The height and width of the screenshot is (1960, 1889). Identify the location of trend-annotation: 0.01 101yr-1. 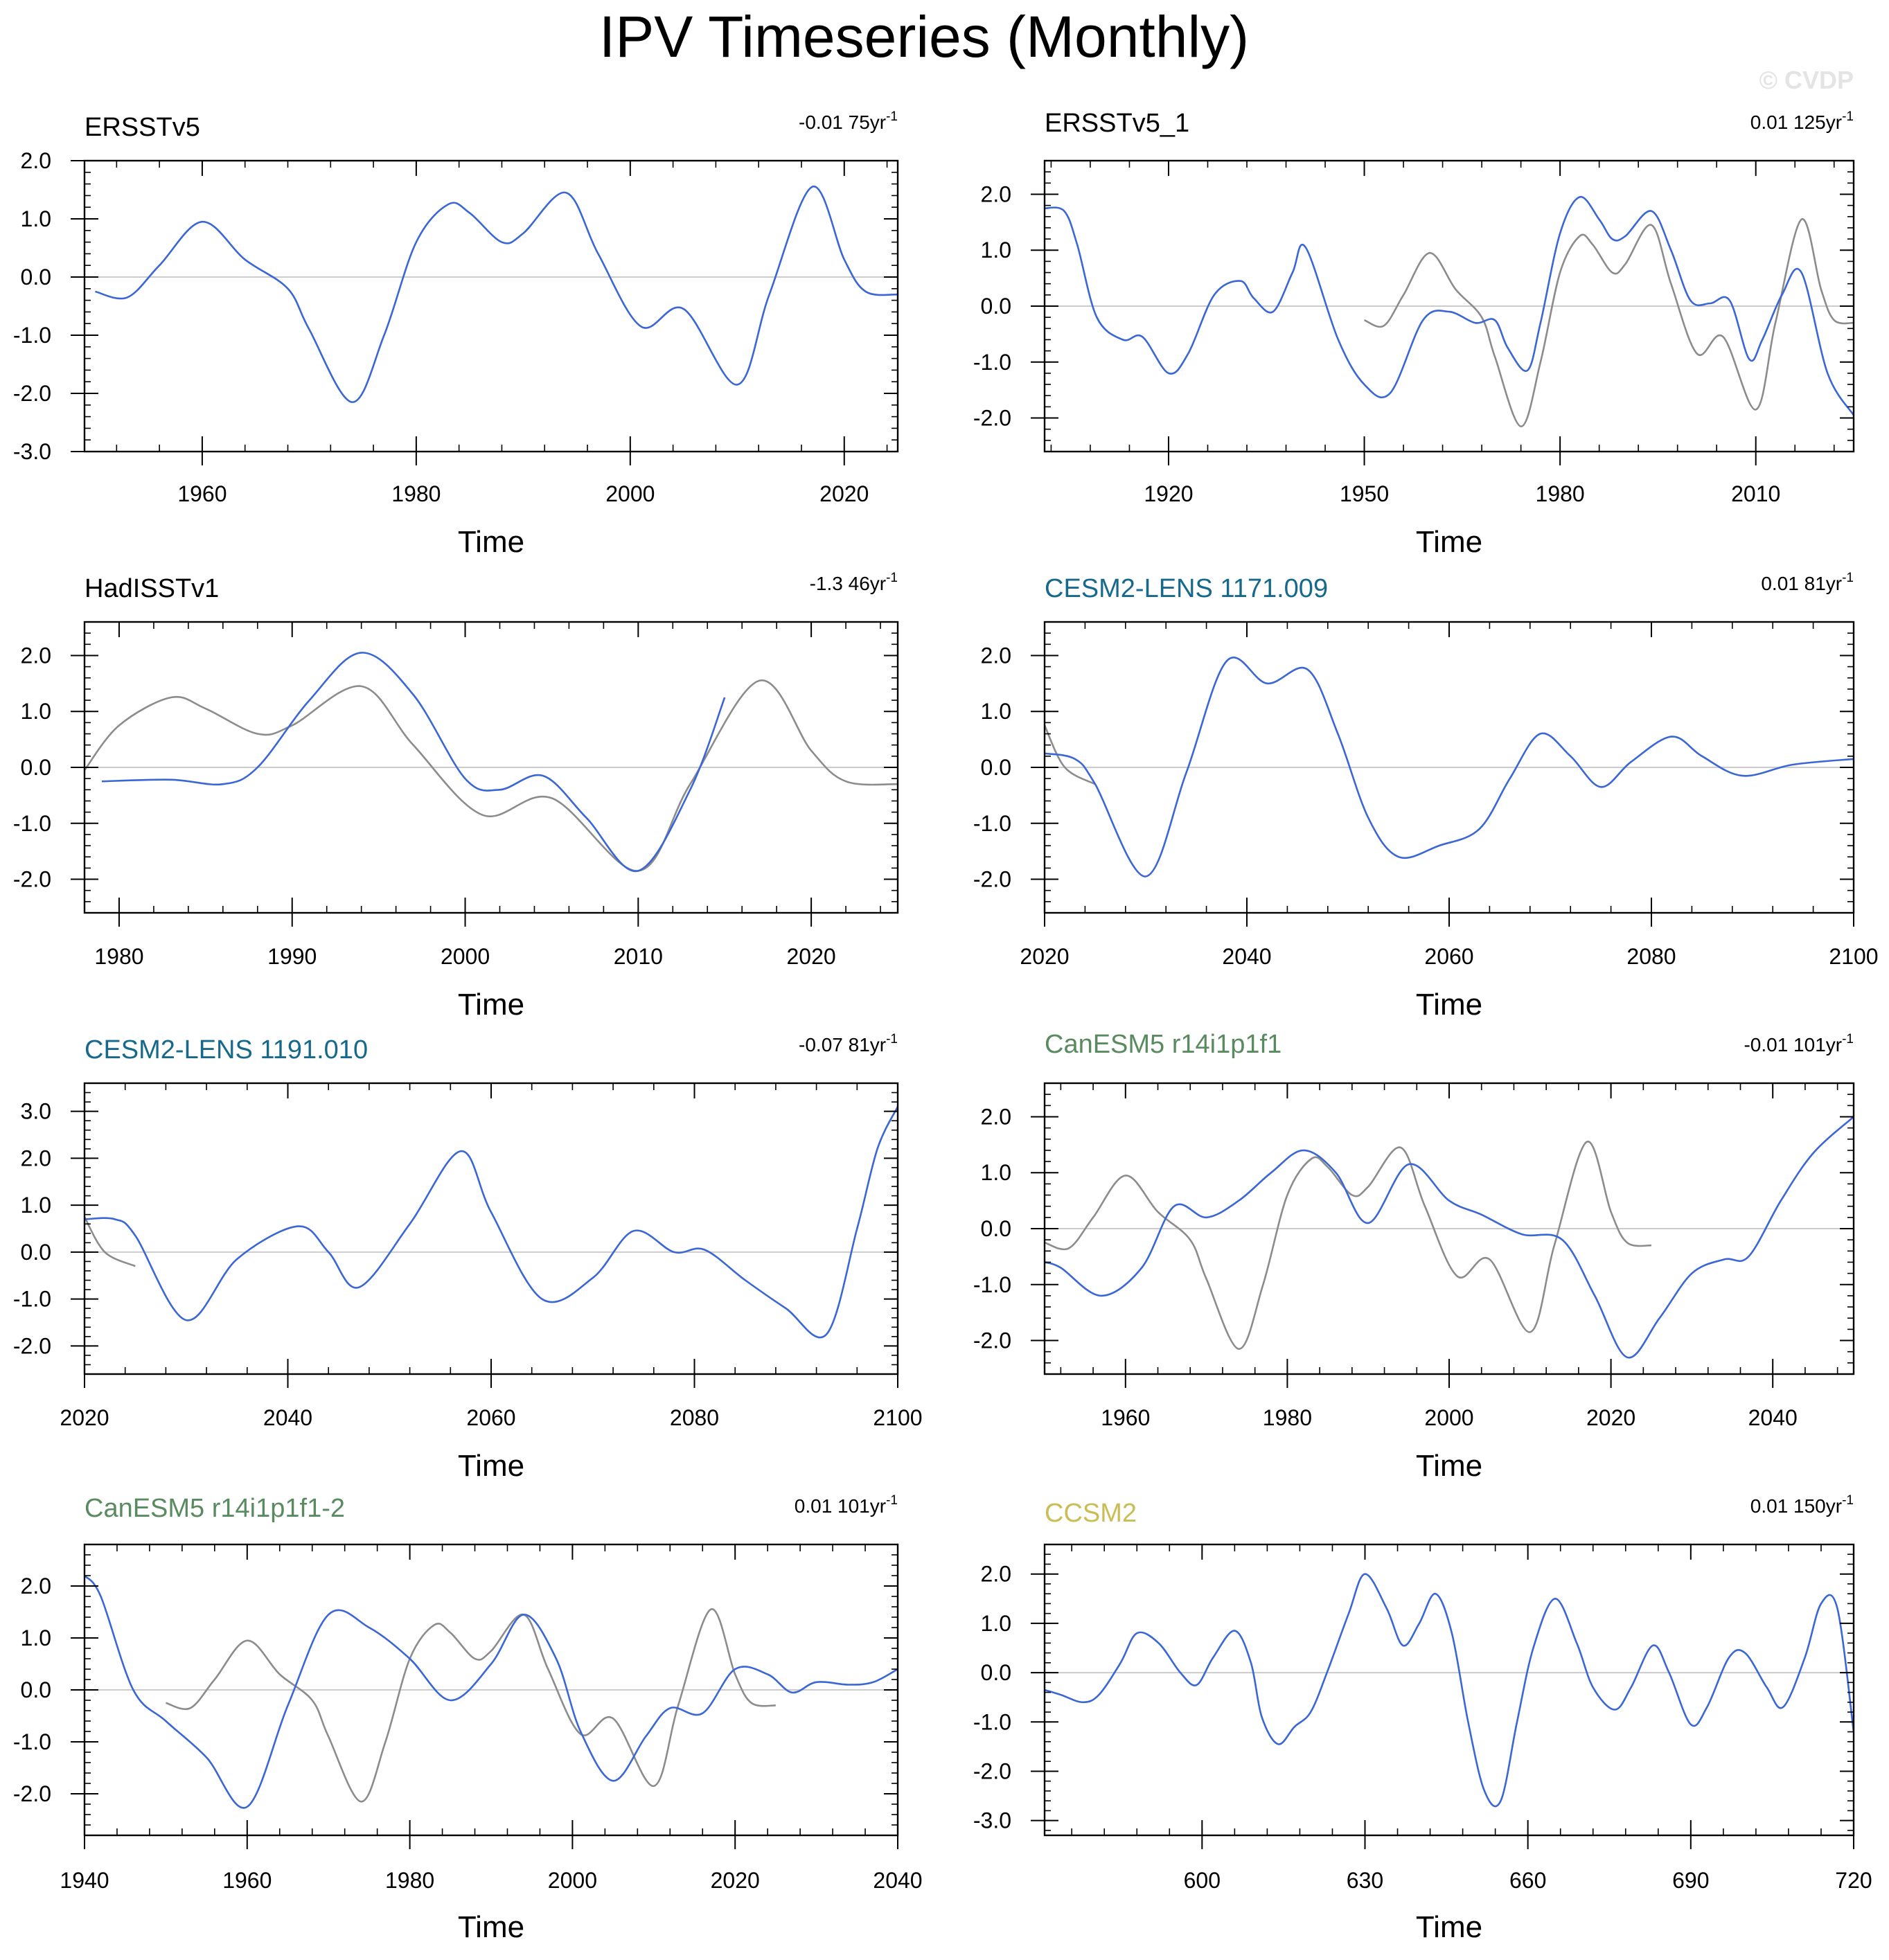
(846, 1505).